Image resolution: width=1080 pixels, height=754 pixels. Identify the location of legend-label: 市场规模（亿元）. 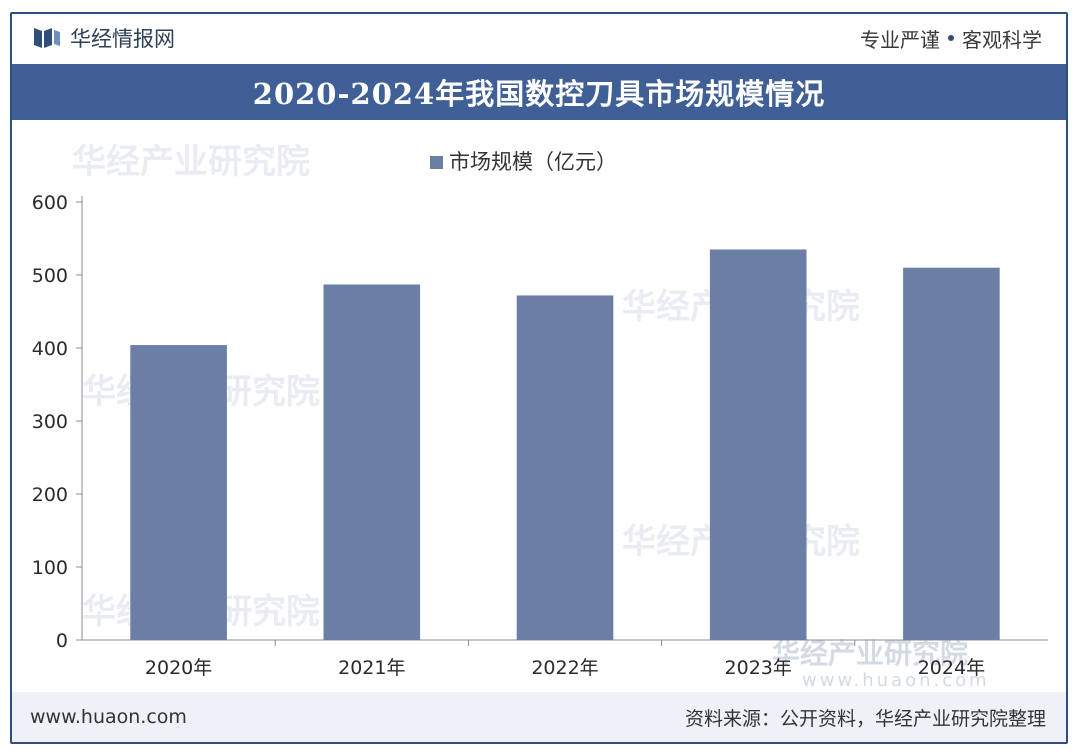
(533, 162).